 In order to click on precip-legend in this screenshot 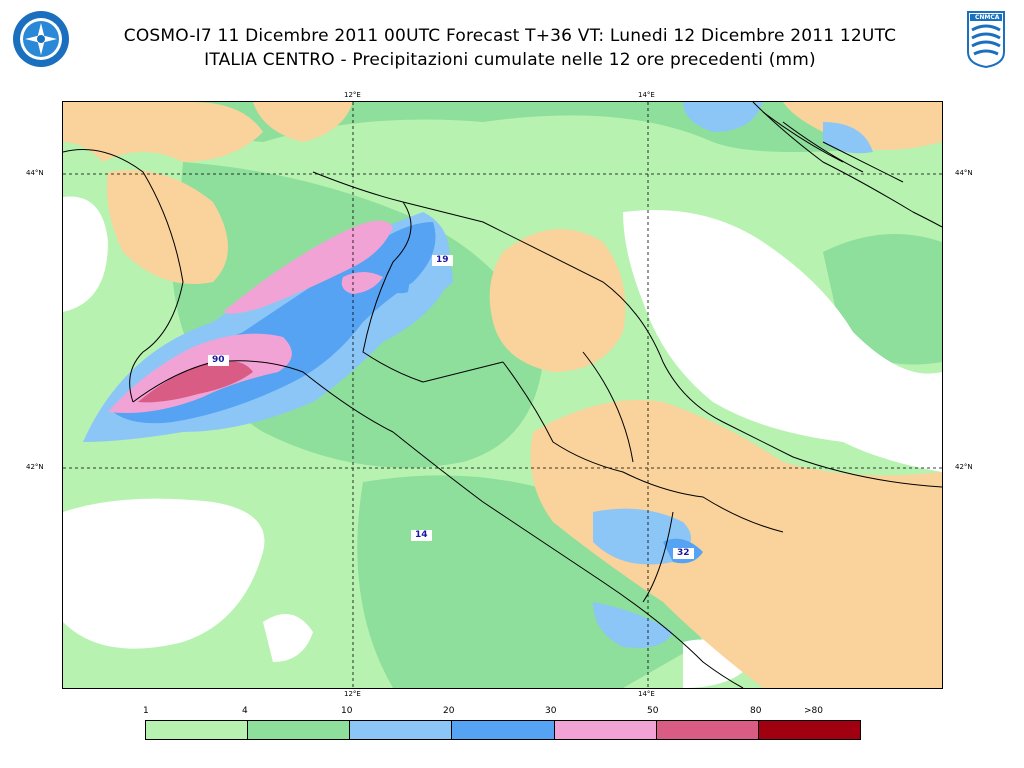, I will do `click(503, 730)`.